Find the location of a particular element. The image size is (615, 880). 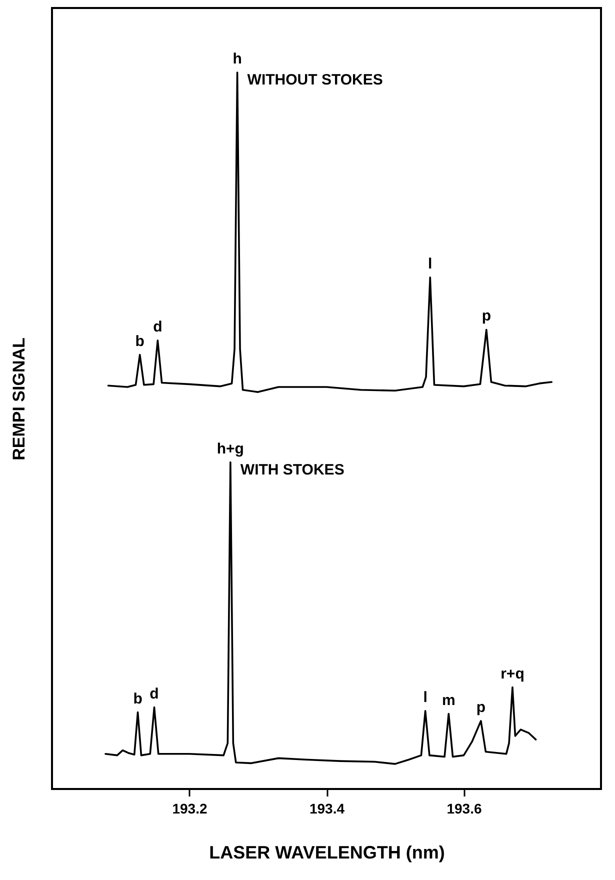

x-tick-label: 193.4 is located at coordinates (327, 808).